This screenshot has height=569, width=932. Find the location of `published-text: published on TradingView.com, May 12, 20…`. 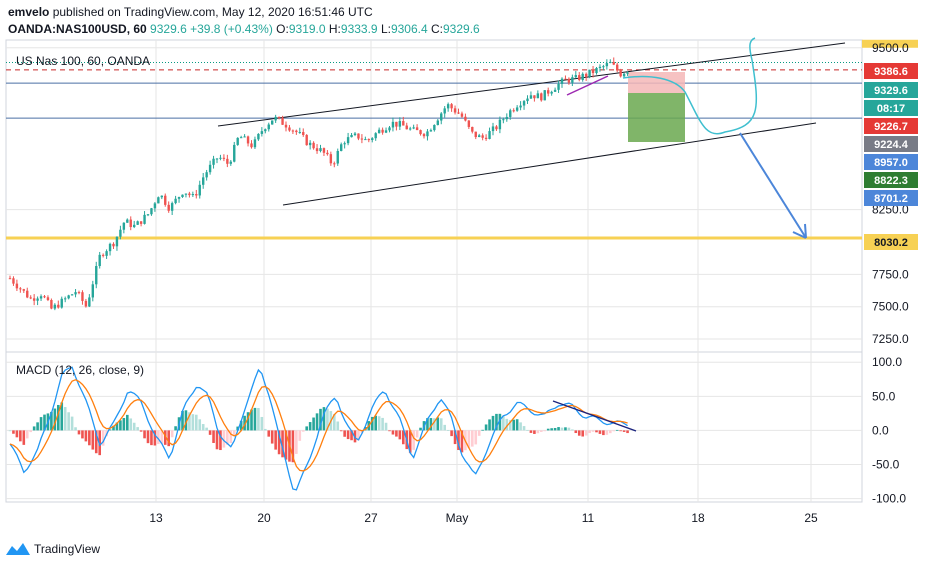

published-text: published on TradingView.com, May 12, 20… is located at coordinates (212, 12).